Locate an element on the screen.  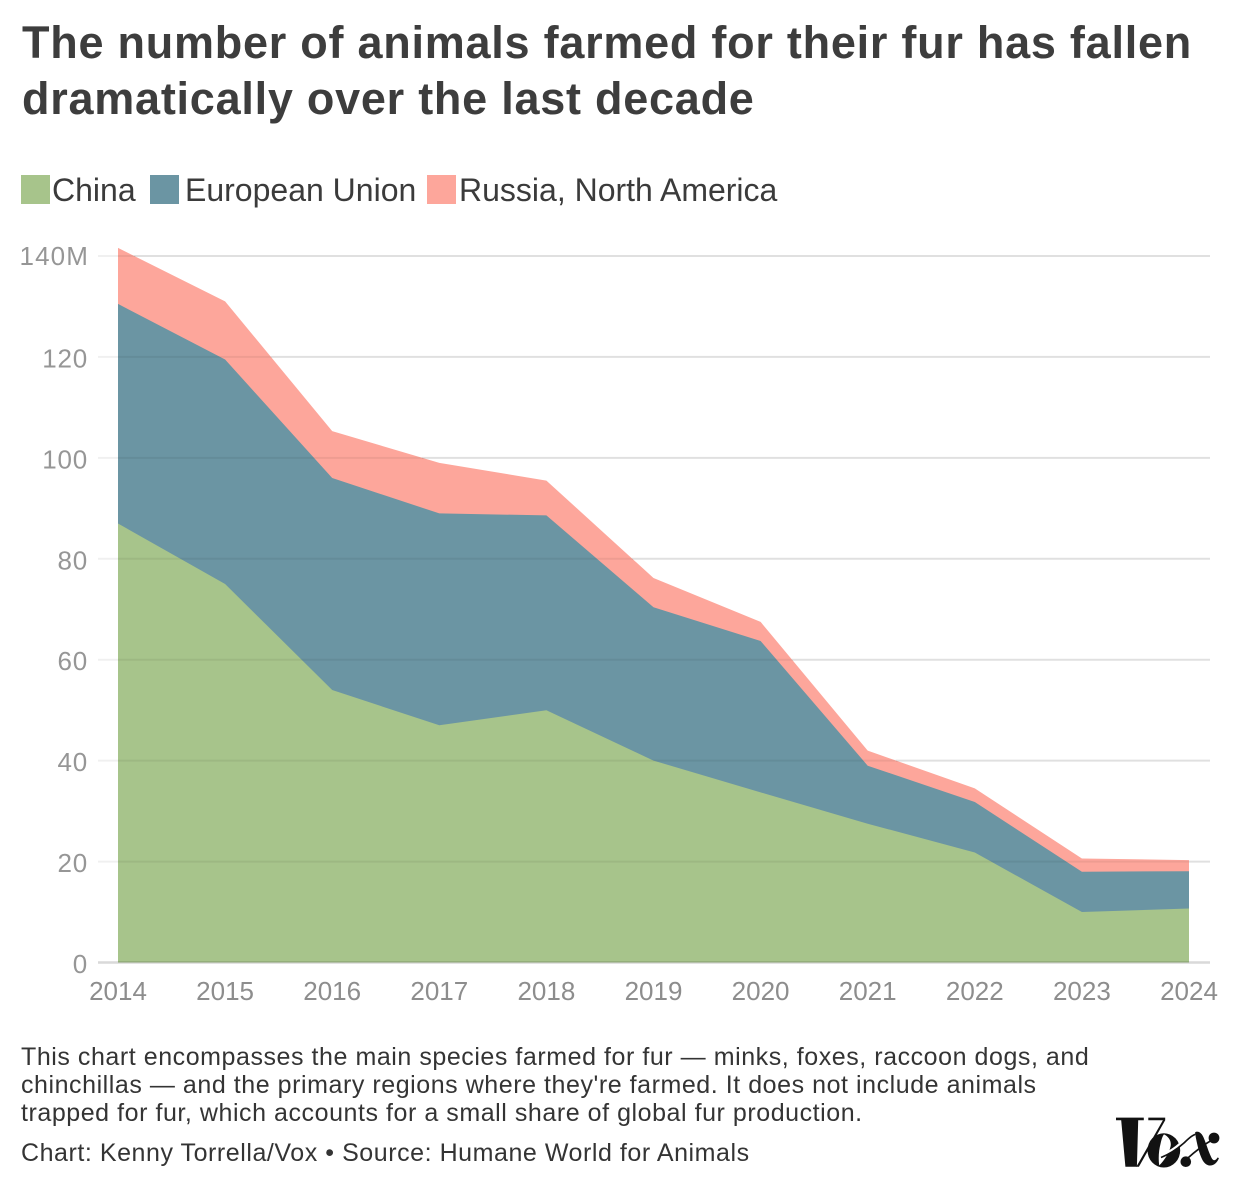
svg-text: 2020 is located at coordinates (761, 991).